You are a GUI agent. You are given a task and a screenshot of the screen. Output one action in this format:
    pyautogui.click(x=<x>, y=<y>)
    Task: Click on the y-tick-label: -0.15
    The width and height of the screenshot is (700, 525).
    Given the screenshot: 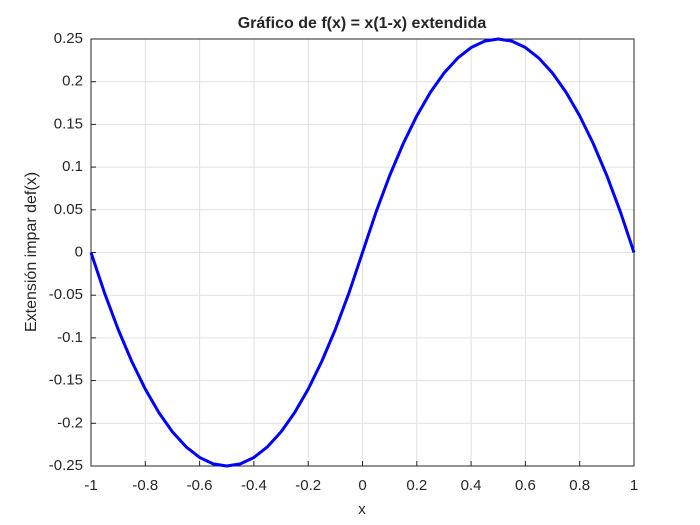 What is the action you would take?
    pyautogui.click(x=66, y=380)
    